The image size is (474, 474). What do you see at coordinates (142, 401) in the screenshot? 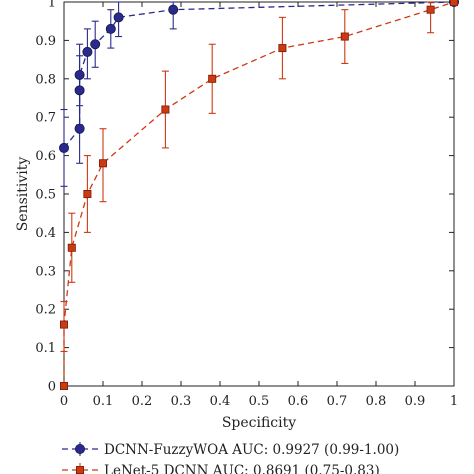
I see `x-tick-label: 0.2` at bounding box center [142, 401].